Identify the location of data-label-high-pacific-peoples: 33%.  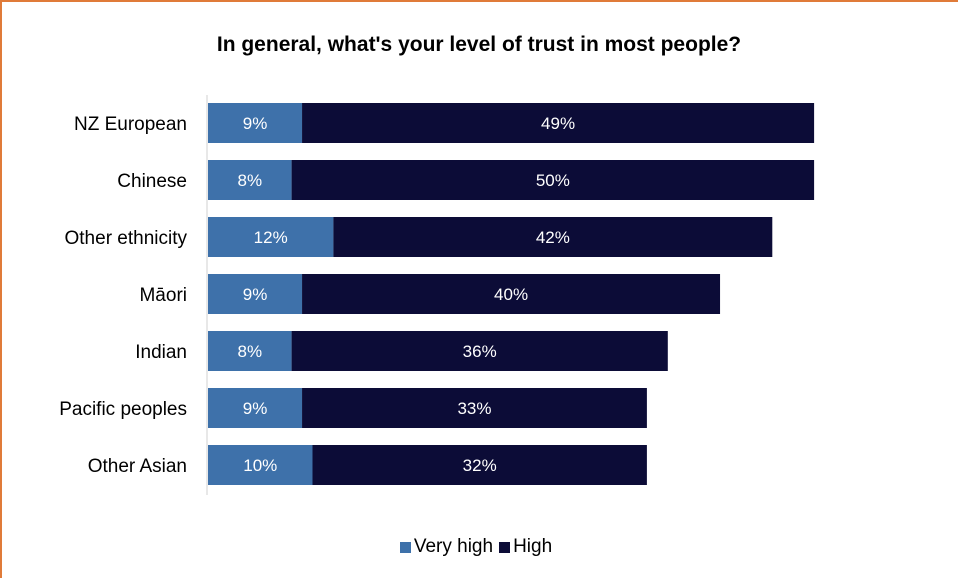
(474, 408).